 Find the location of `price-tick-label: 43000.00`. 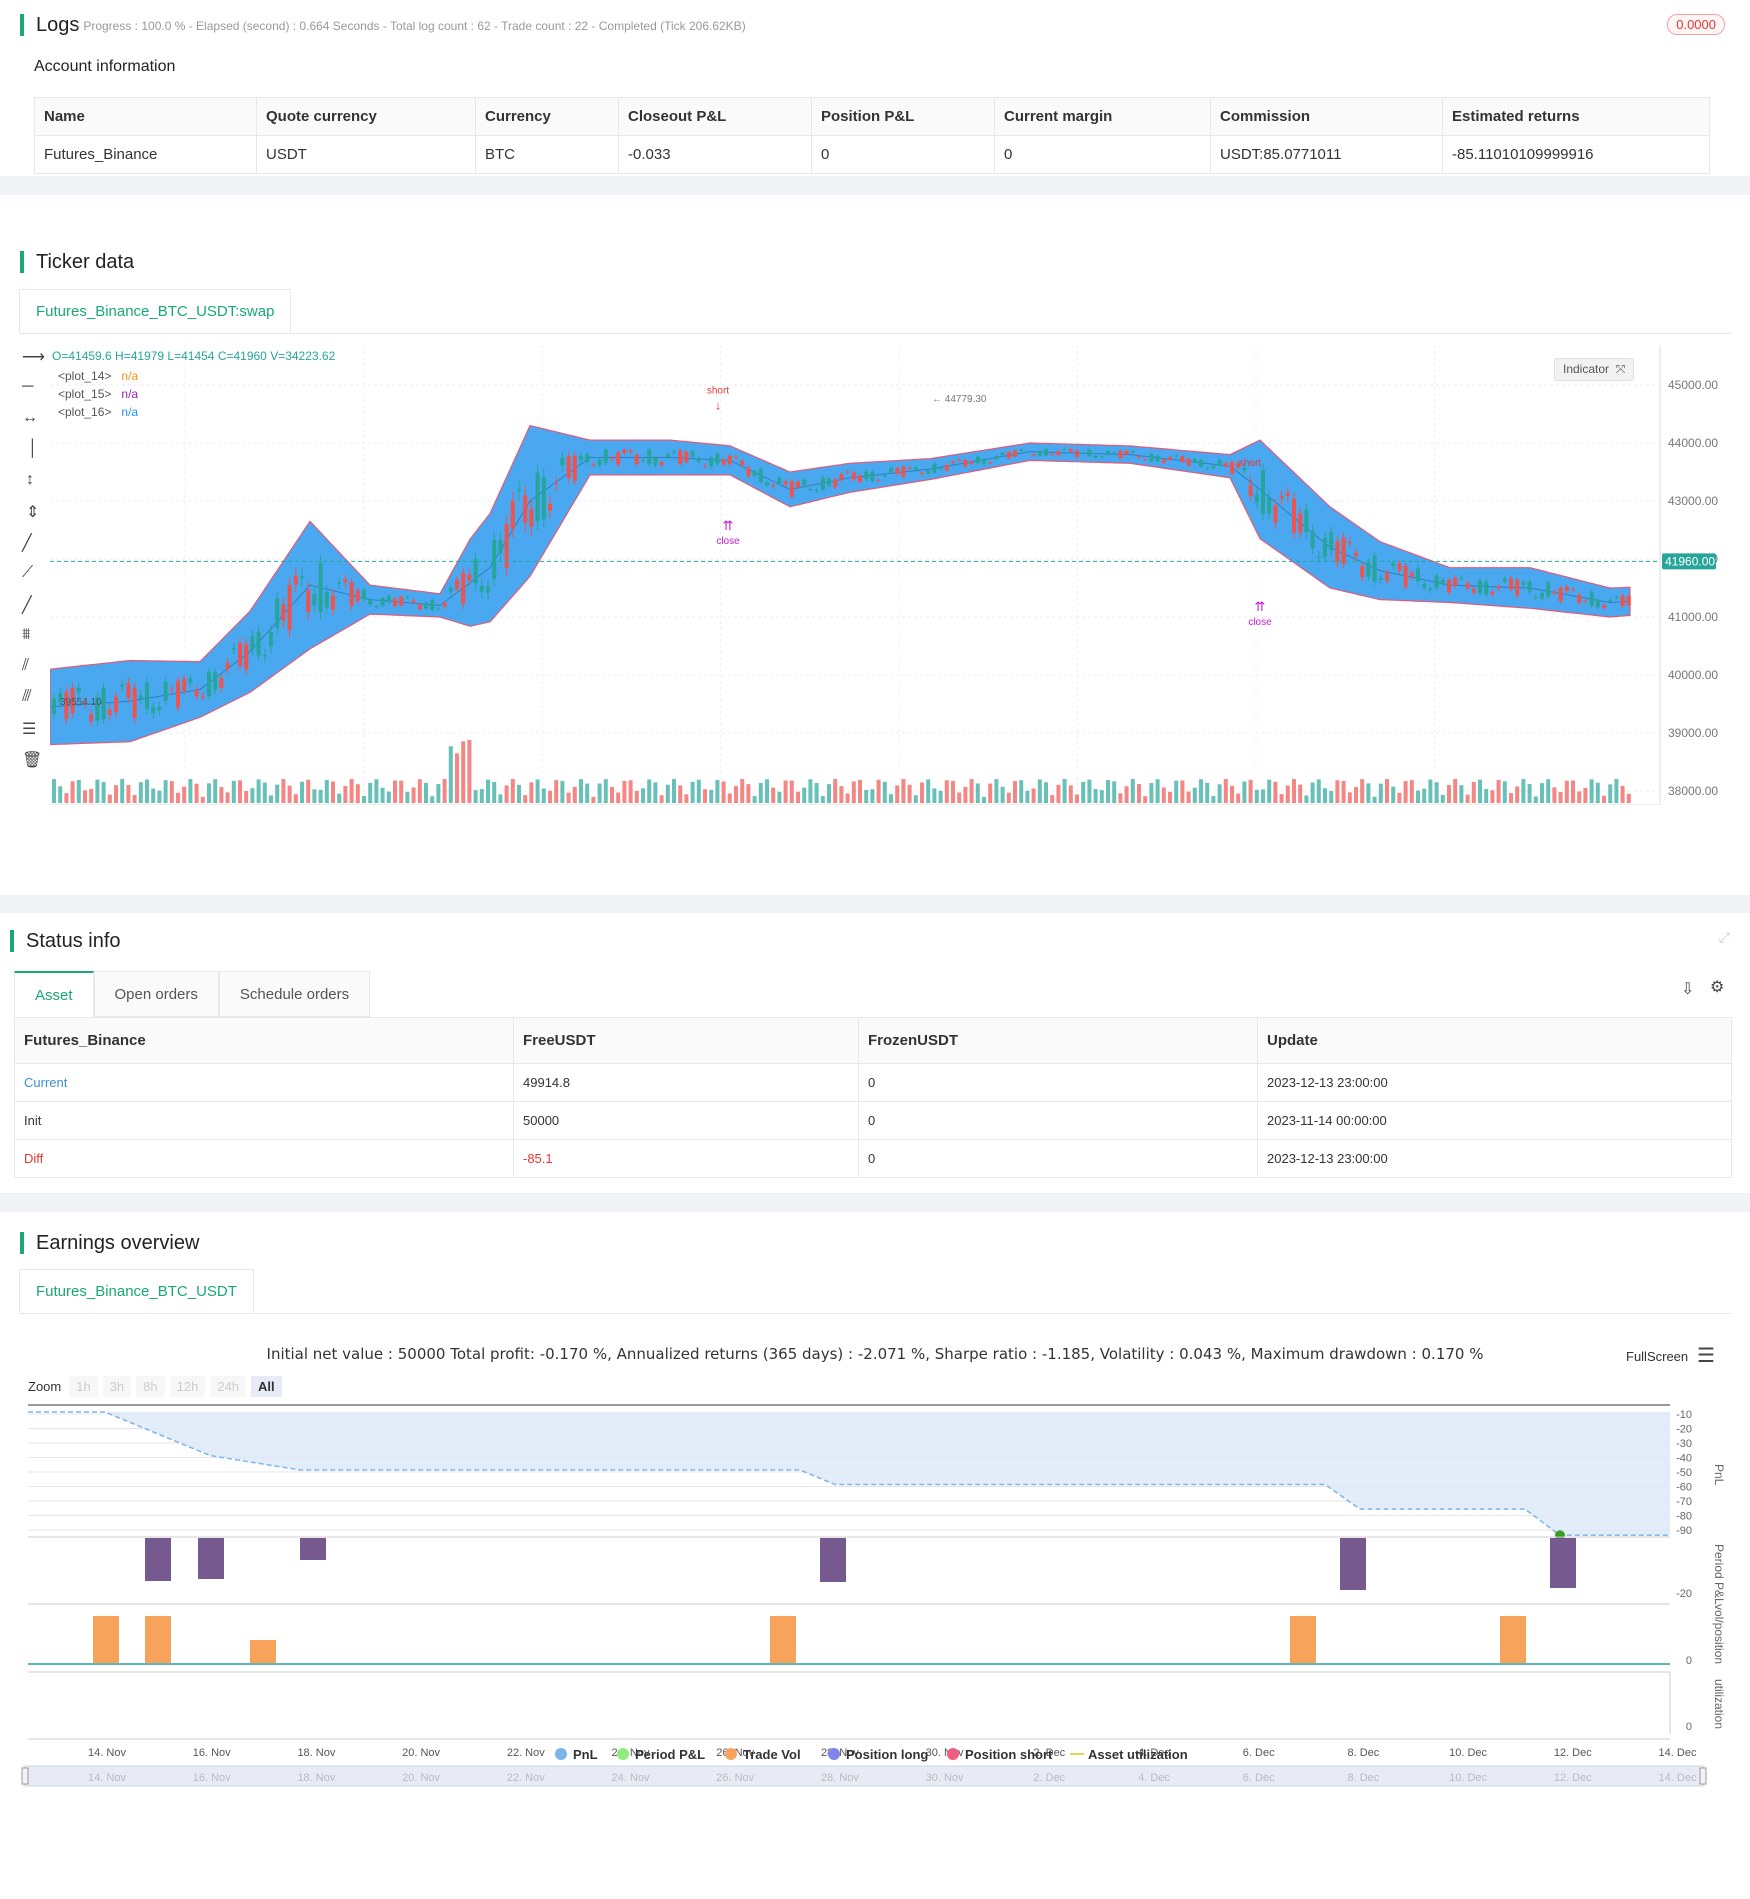

price-tick-label: 43000.00 is located at coordinates (1693, 501).